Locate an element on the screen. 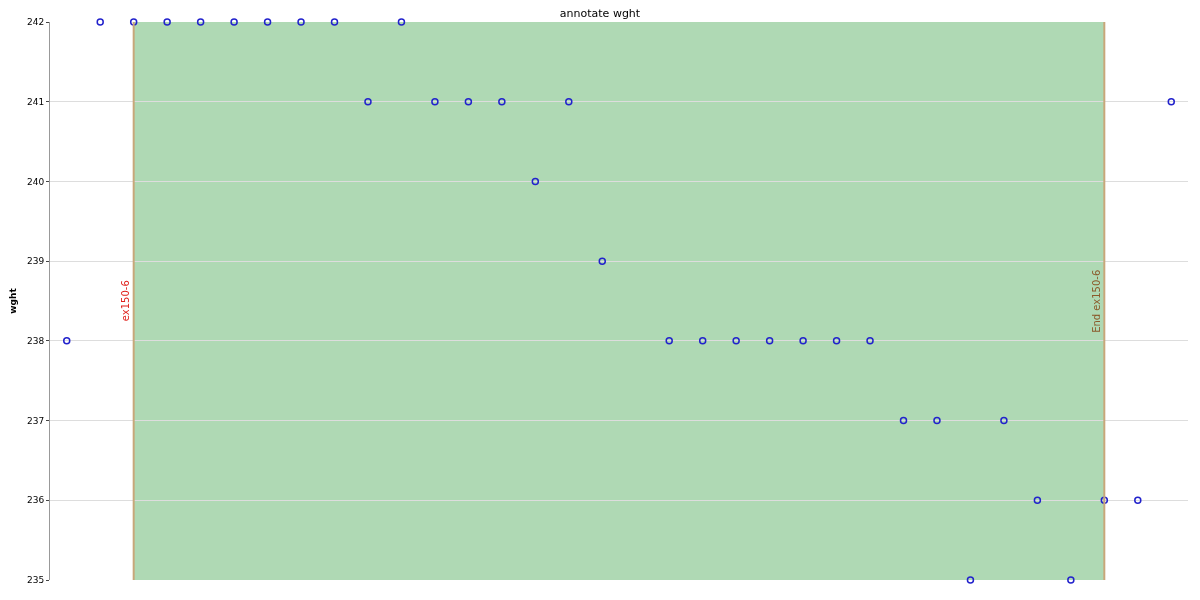 Image resolution: width=1200 pixels, height=600 pixels. annotation: ex150-6 is located at coordinates (126, 301).